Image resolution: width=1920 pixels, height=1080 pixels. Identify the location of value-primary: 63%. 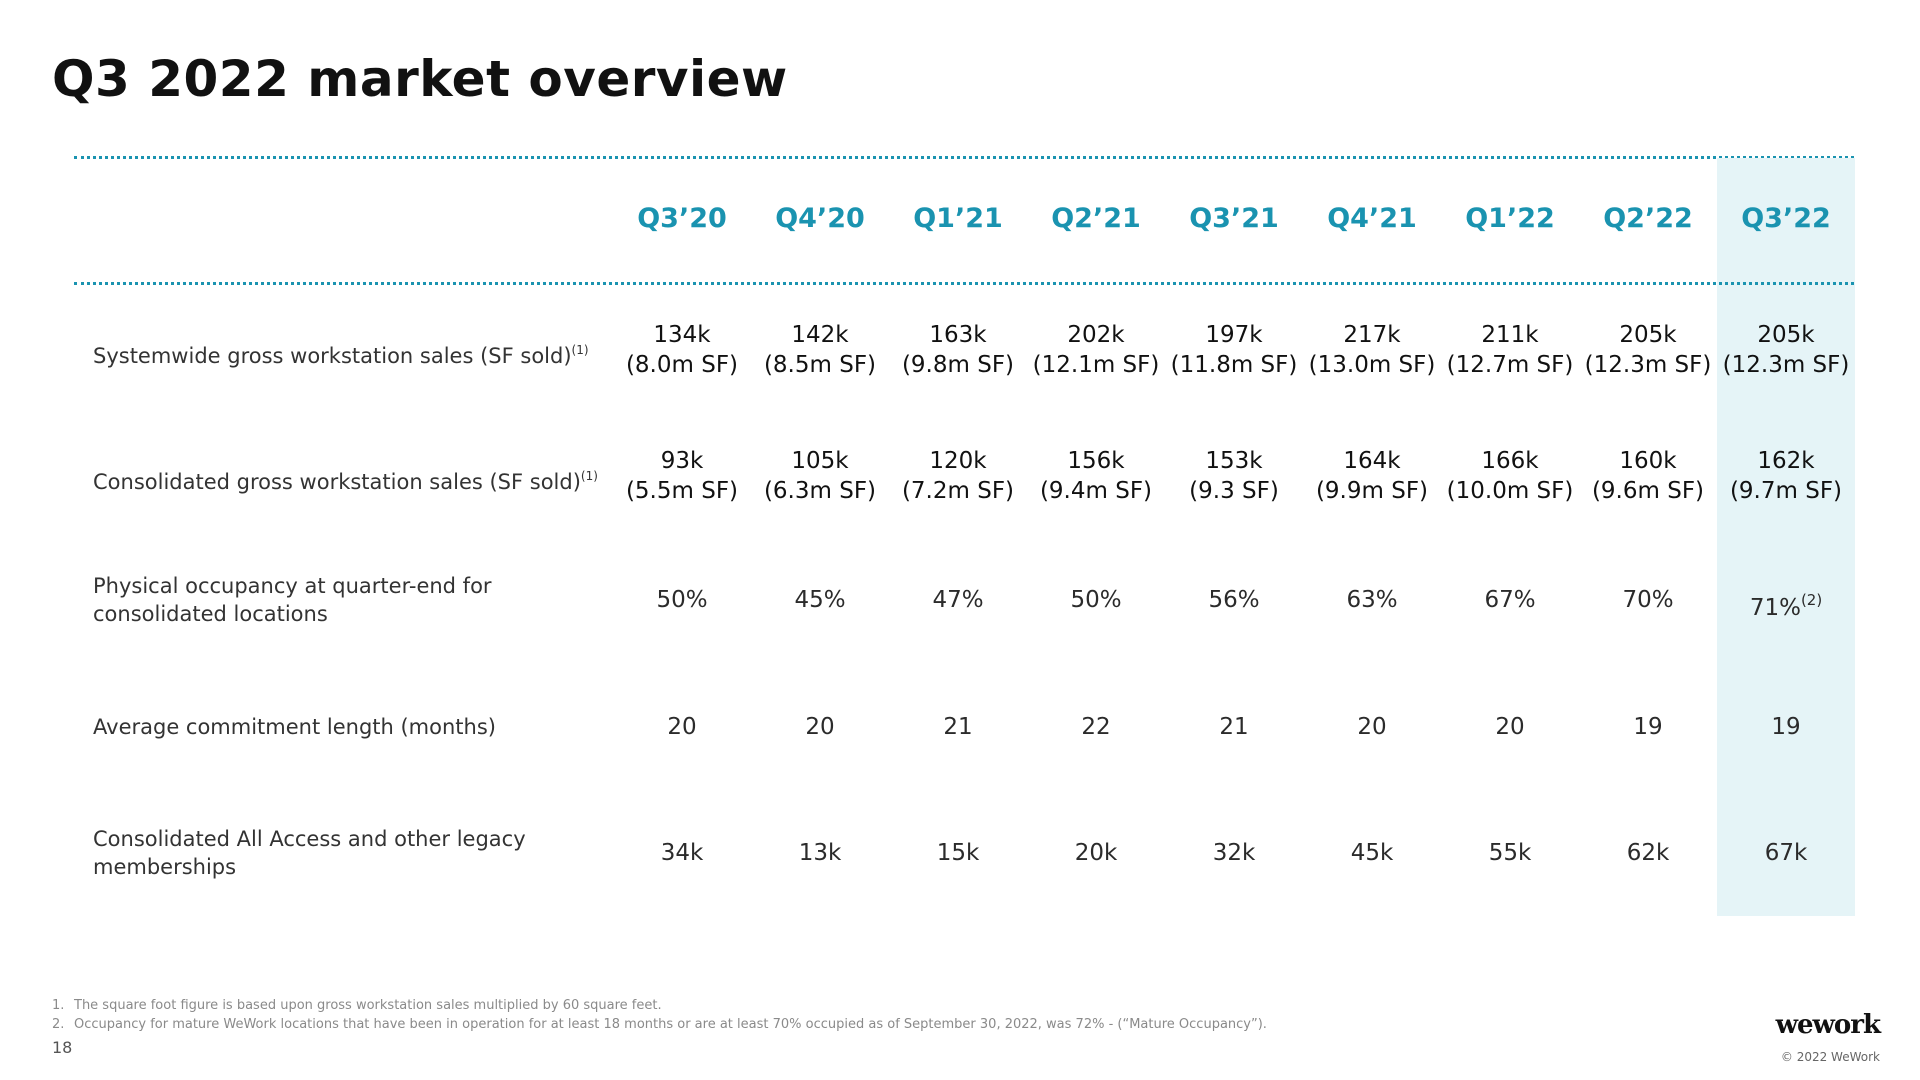
(1372, 600).